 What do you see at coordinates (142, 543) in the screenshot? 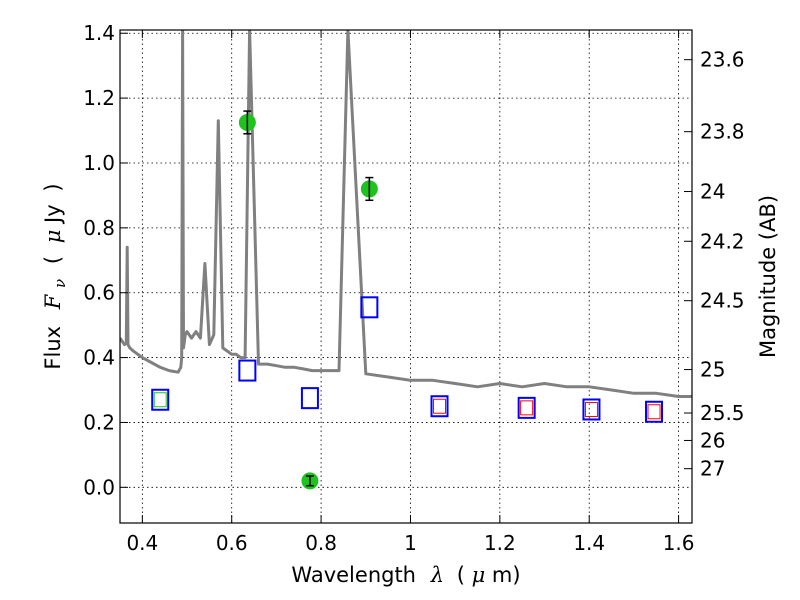
I see `x-tick-label: 0.4` at bounding box center [142, 543].